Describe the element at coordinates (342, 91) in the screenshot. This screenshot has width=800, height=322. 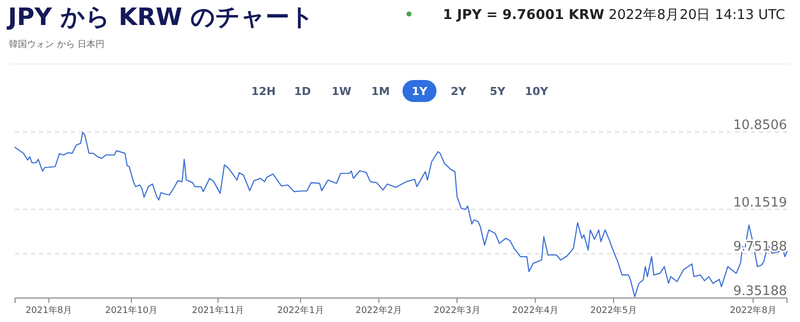
I see `text: 1W` at that location.